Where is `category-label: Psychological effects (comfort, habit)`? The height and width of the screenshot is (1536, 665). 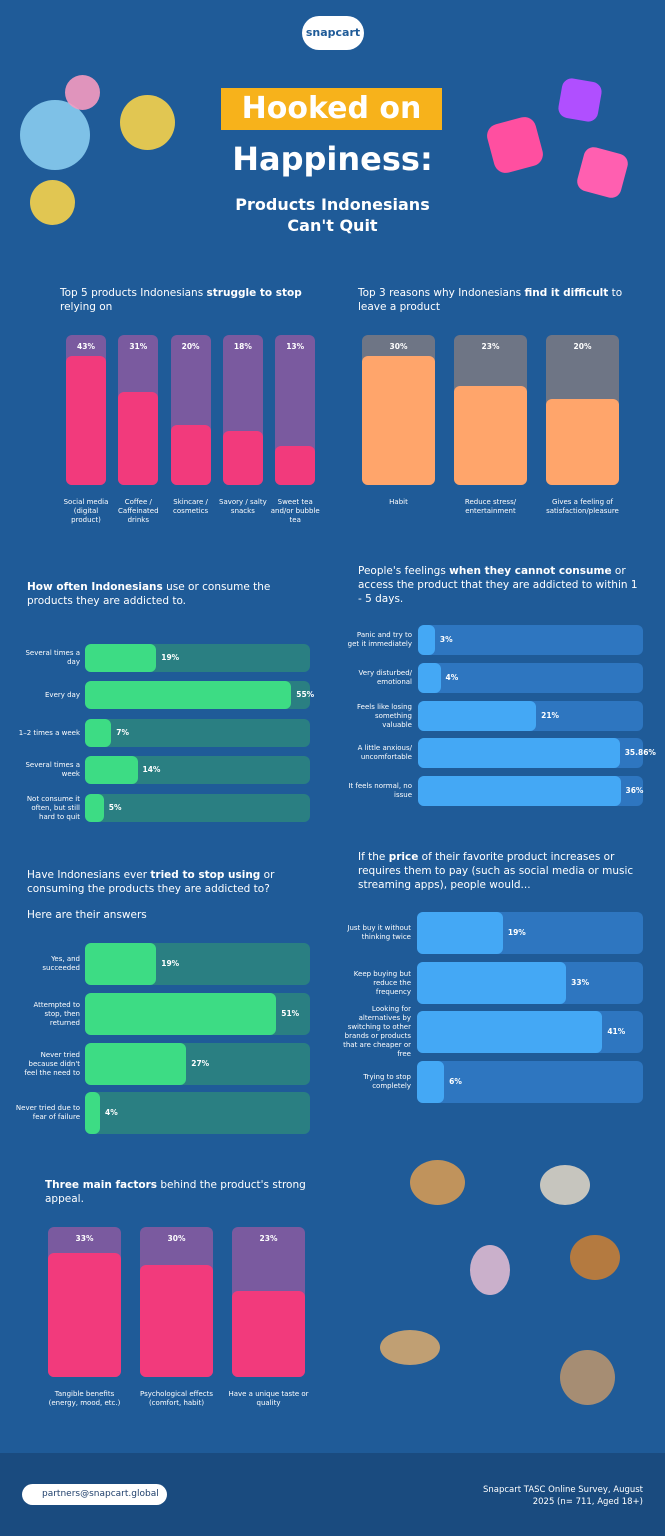
category-label: Psychological effects (comfort, habit) is located at coordinates (176, 1398).